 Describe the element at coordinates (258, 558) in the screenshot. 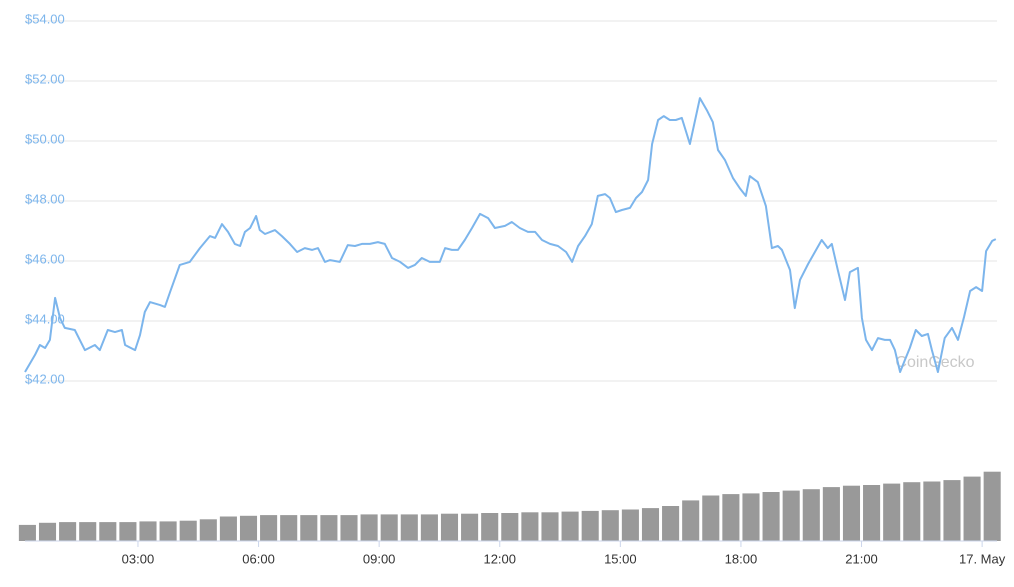

I see `x-tick-label: 06:00` at that location.